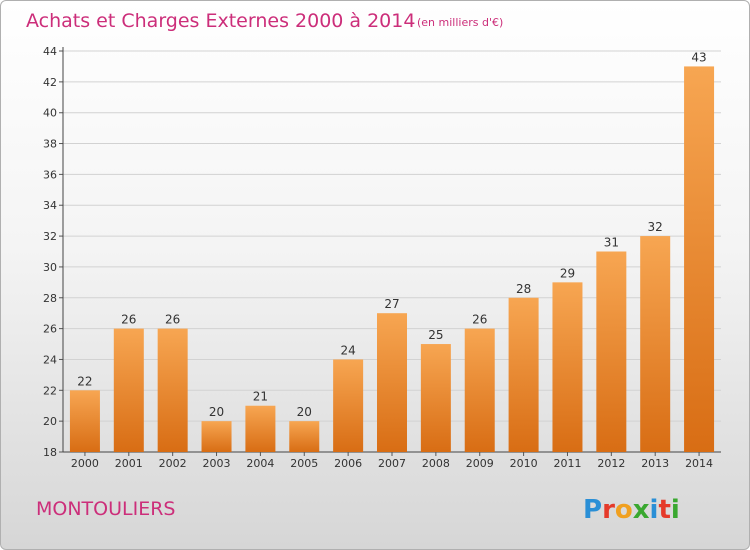  Describe the element at coordinates (460, 22) in the screenshot. I see `chart-subtitle: (en milliers d'€)` at that location.